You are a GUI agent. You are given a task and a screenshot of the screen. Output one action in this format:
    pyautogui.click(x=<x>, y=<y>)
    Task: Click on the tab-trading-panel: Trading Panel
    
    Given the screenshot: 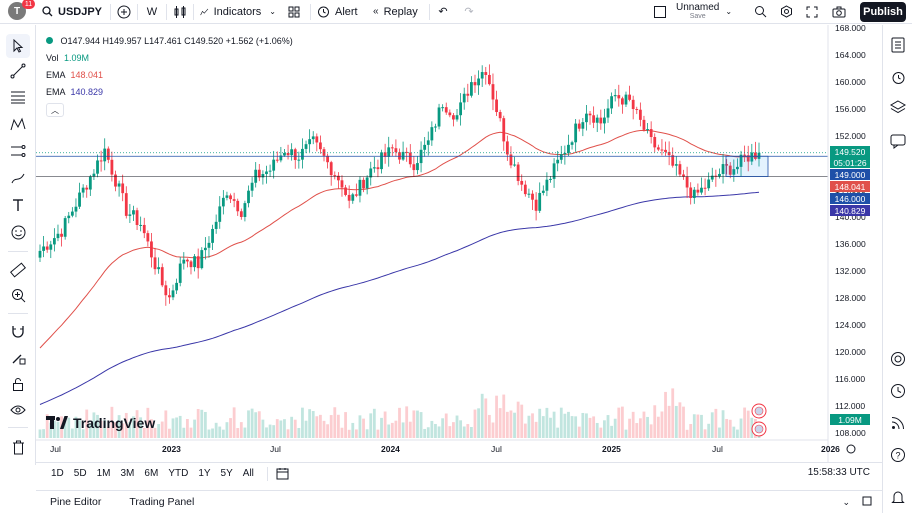 What is the action you would take?
    pyautogui.click(x=162, y=502)
    